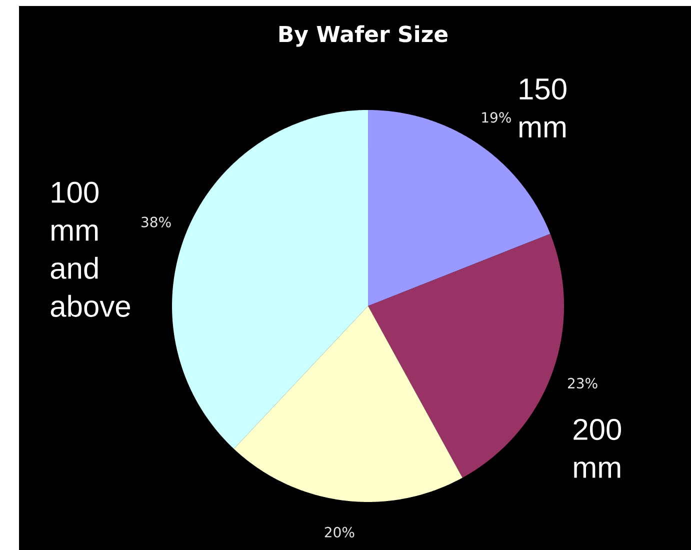 This screenshot has width=691, height=550. What do you see at coordinates (156, 222) in the screenshot?
I see `data-label: 38%` at bounding box center [156, 222].